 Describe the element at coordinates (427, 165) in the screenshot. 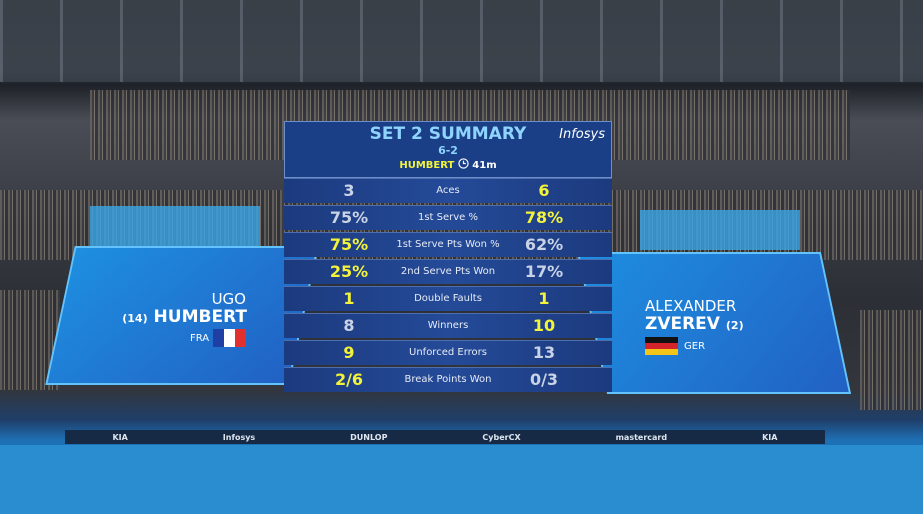

I see `winner: HUMBERT` at that location.